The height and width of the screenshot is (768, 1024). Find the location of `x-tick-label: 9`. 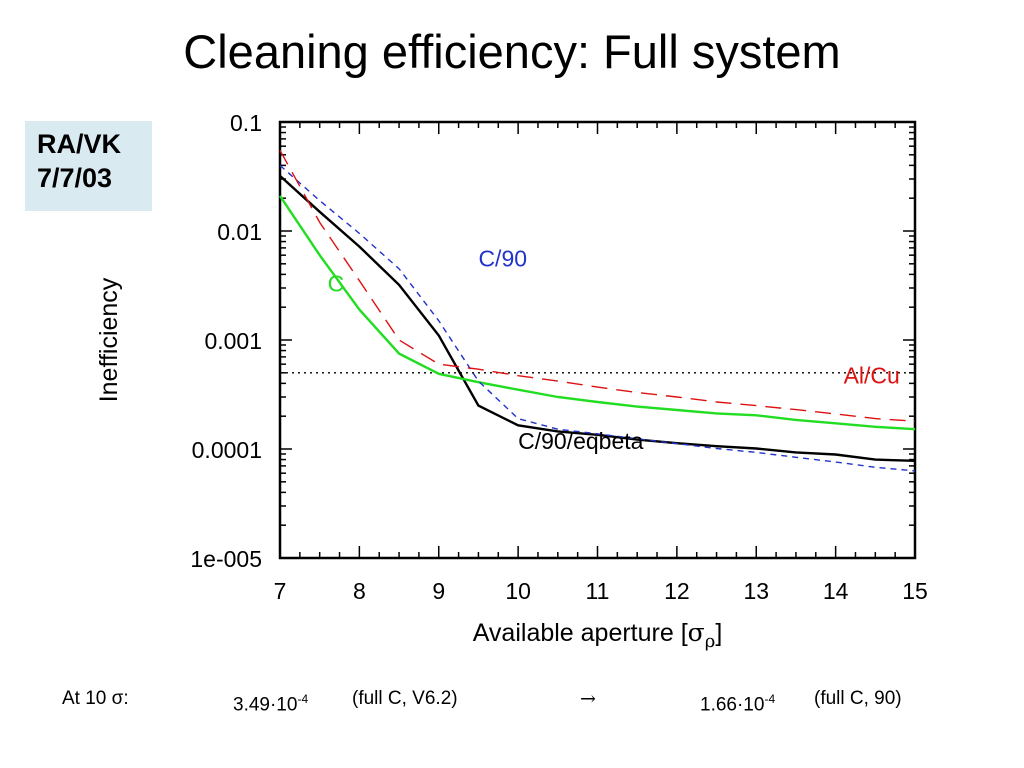

x-tick-label: 9 is located at coordinates (438, 591).